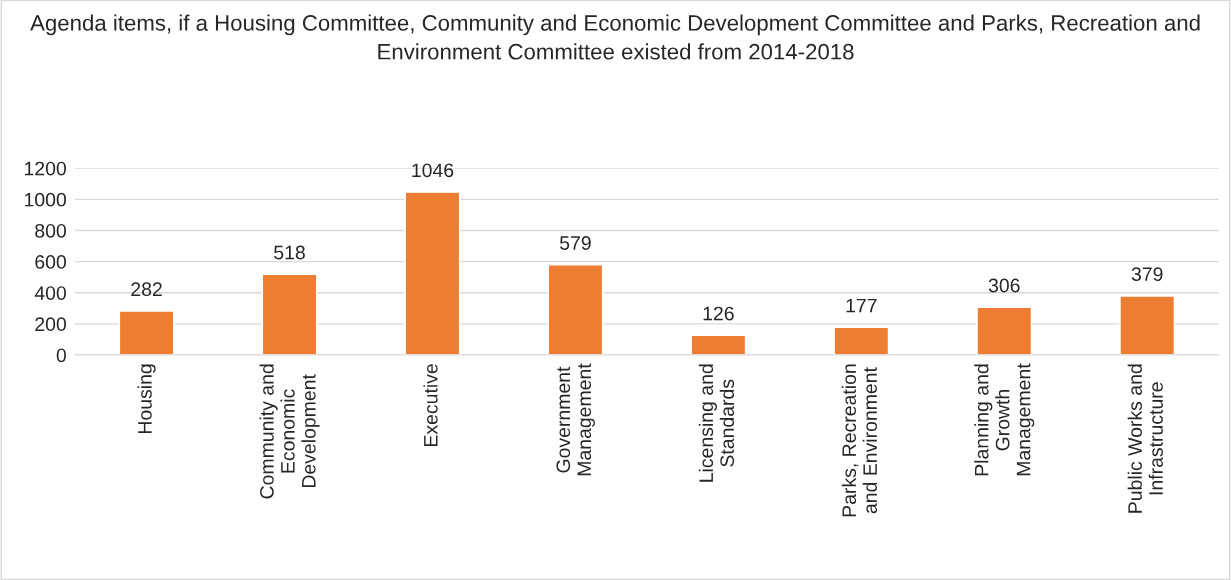  What do you see at coordinates (1004, 419) in the screenshot?
I see `x-tick-label: Planning and Growth Management` at bounding box center [1004, 419].